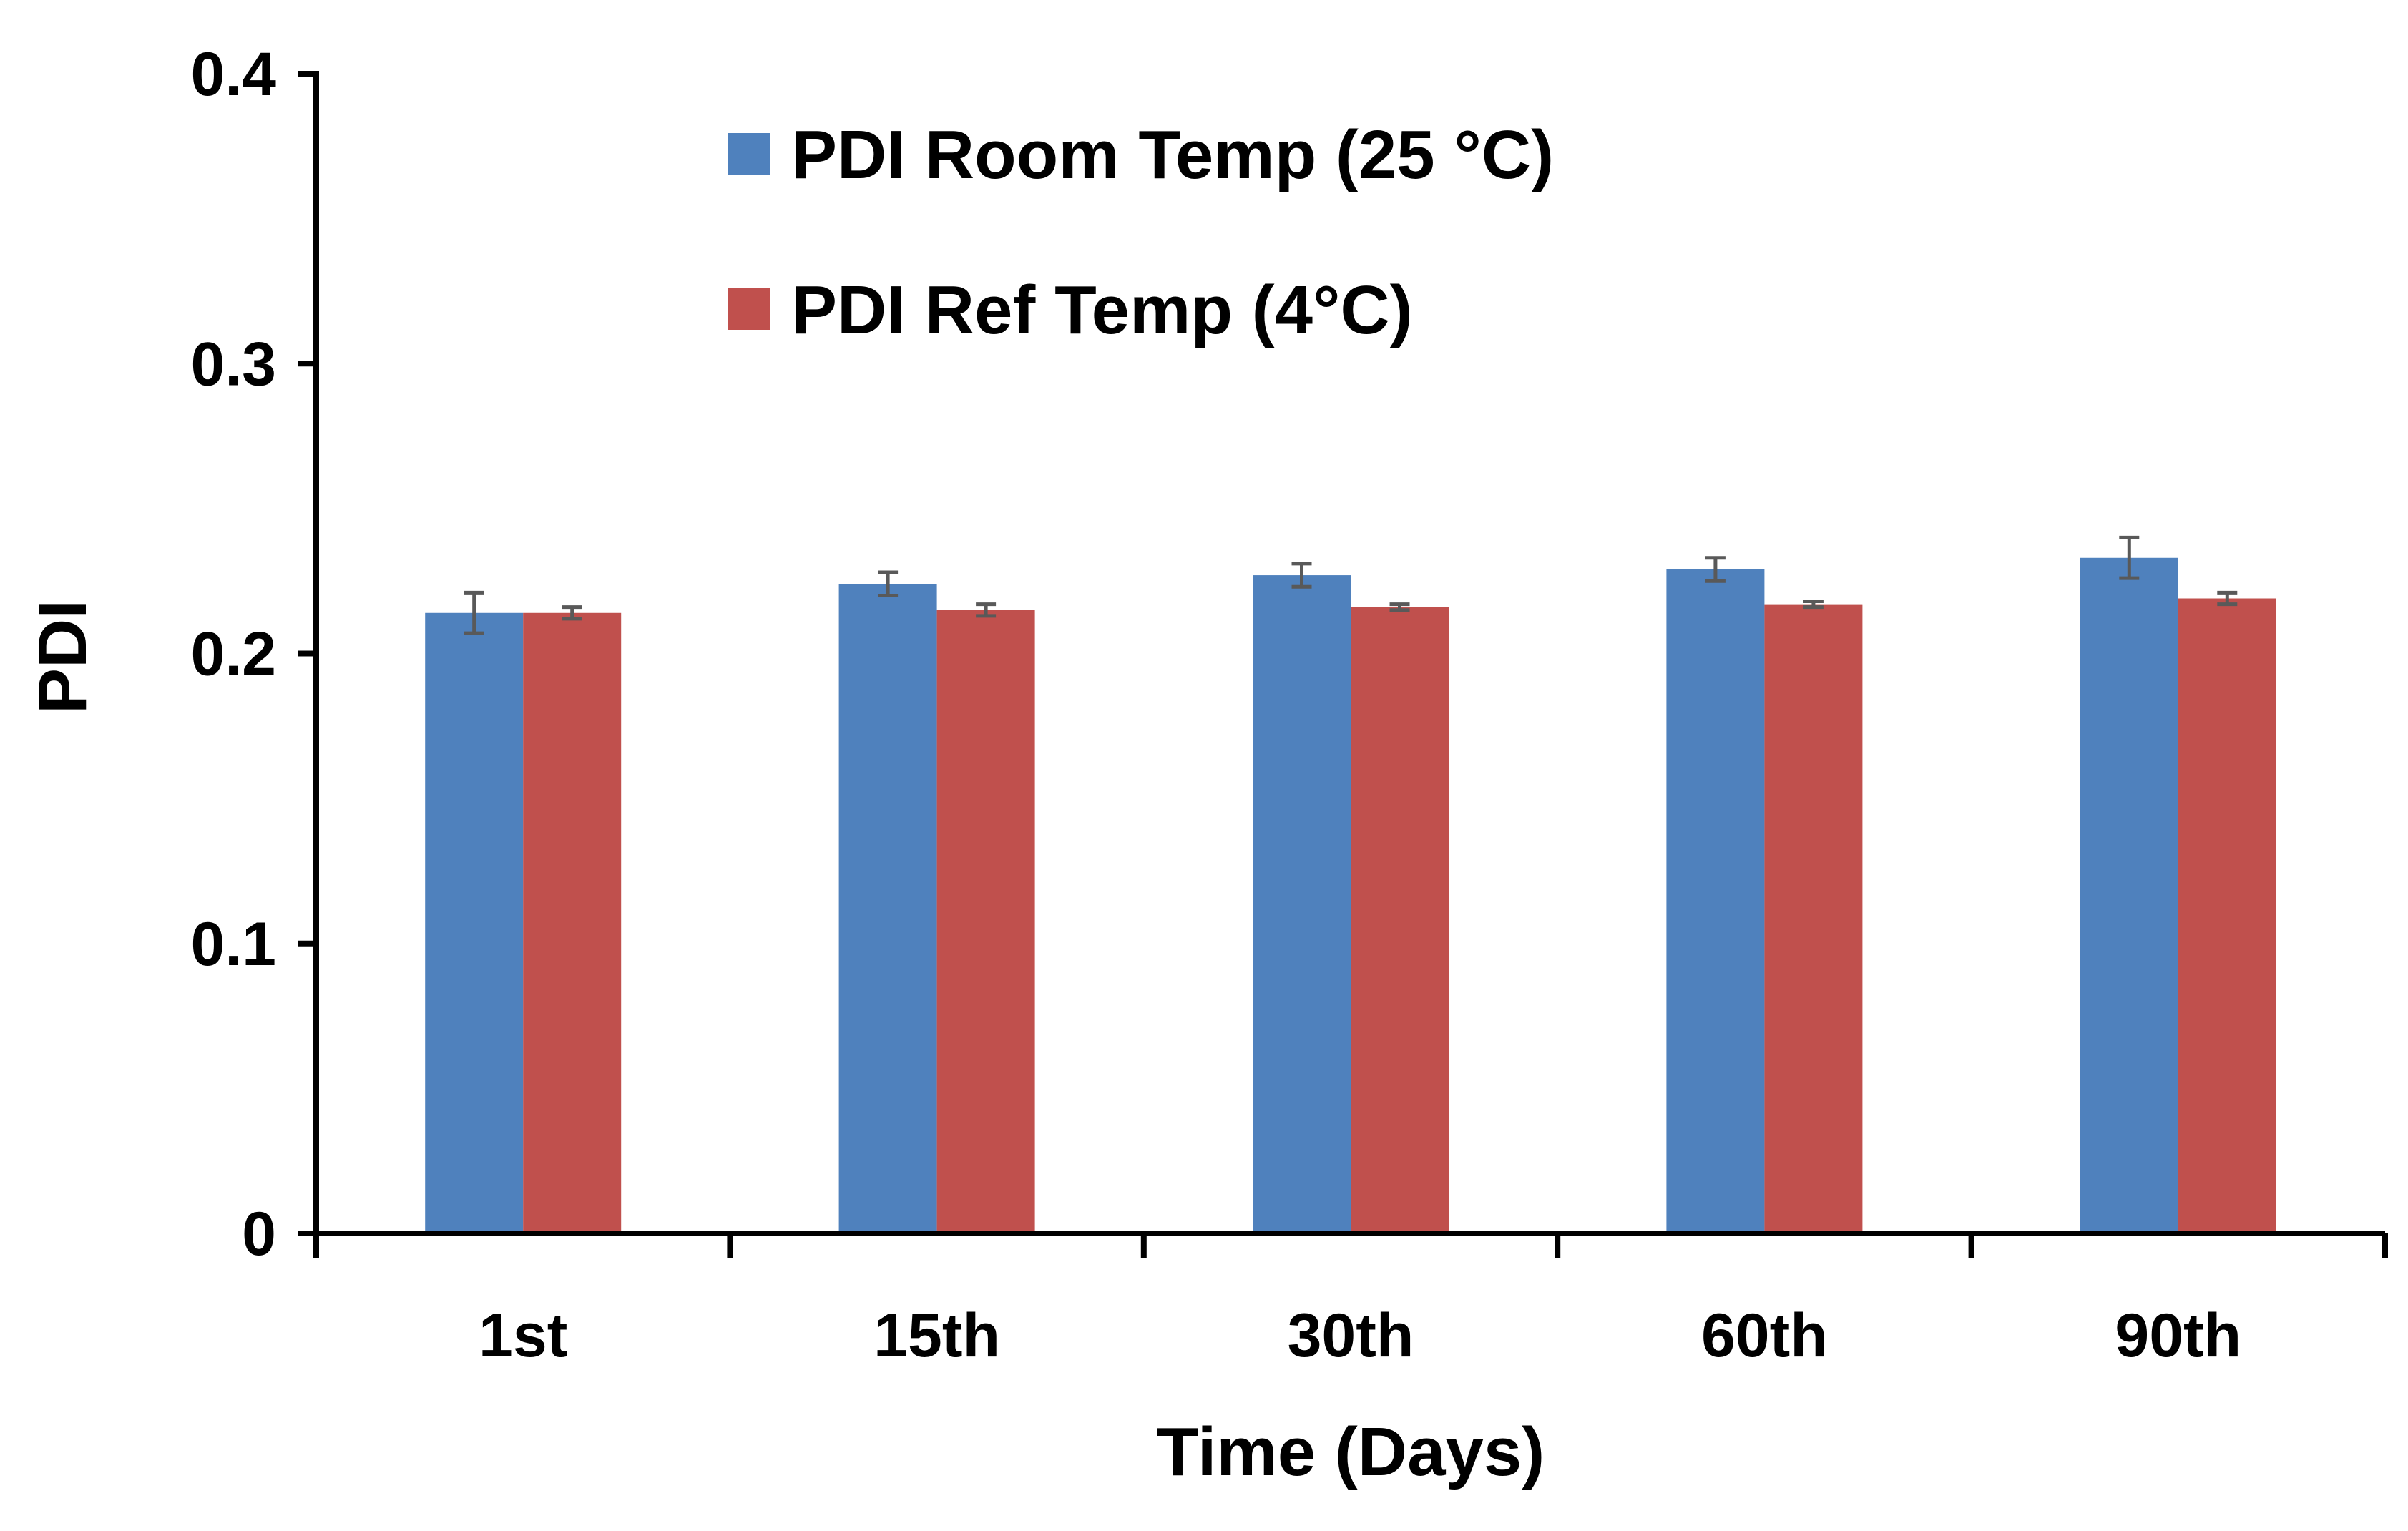  Describe the element at coordinates (2178, 1335) in the screenshot. I see `x-tick-label: 90th` at that location.